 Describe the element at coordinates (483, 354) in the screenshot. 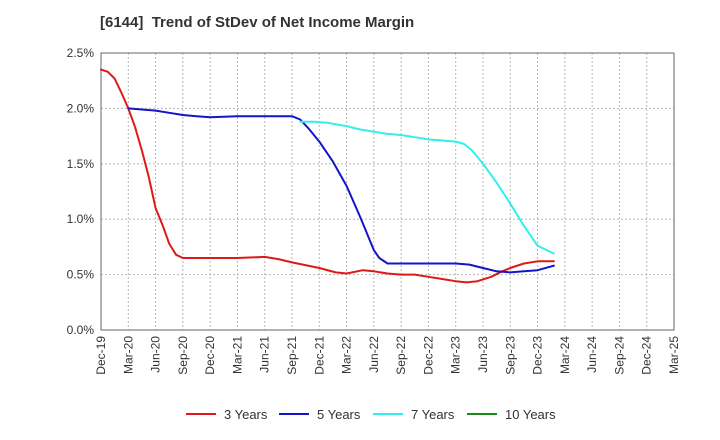

I see `x-tick-label: Jun-23` at that location.